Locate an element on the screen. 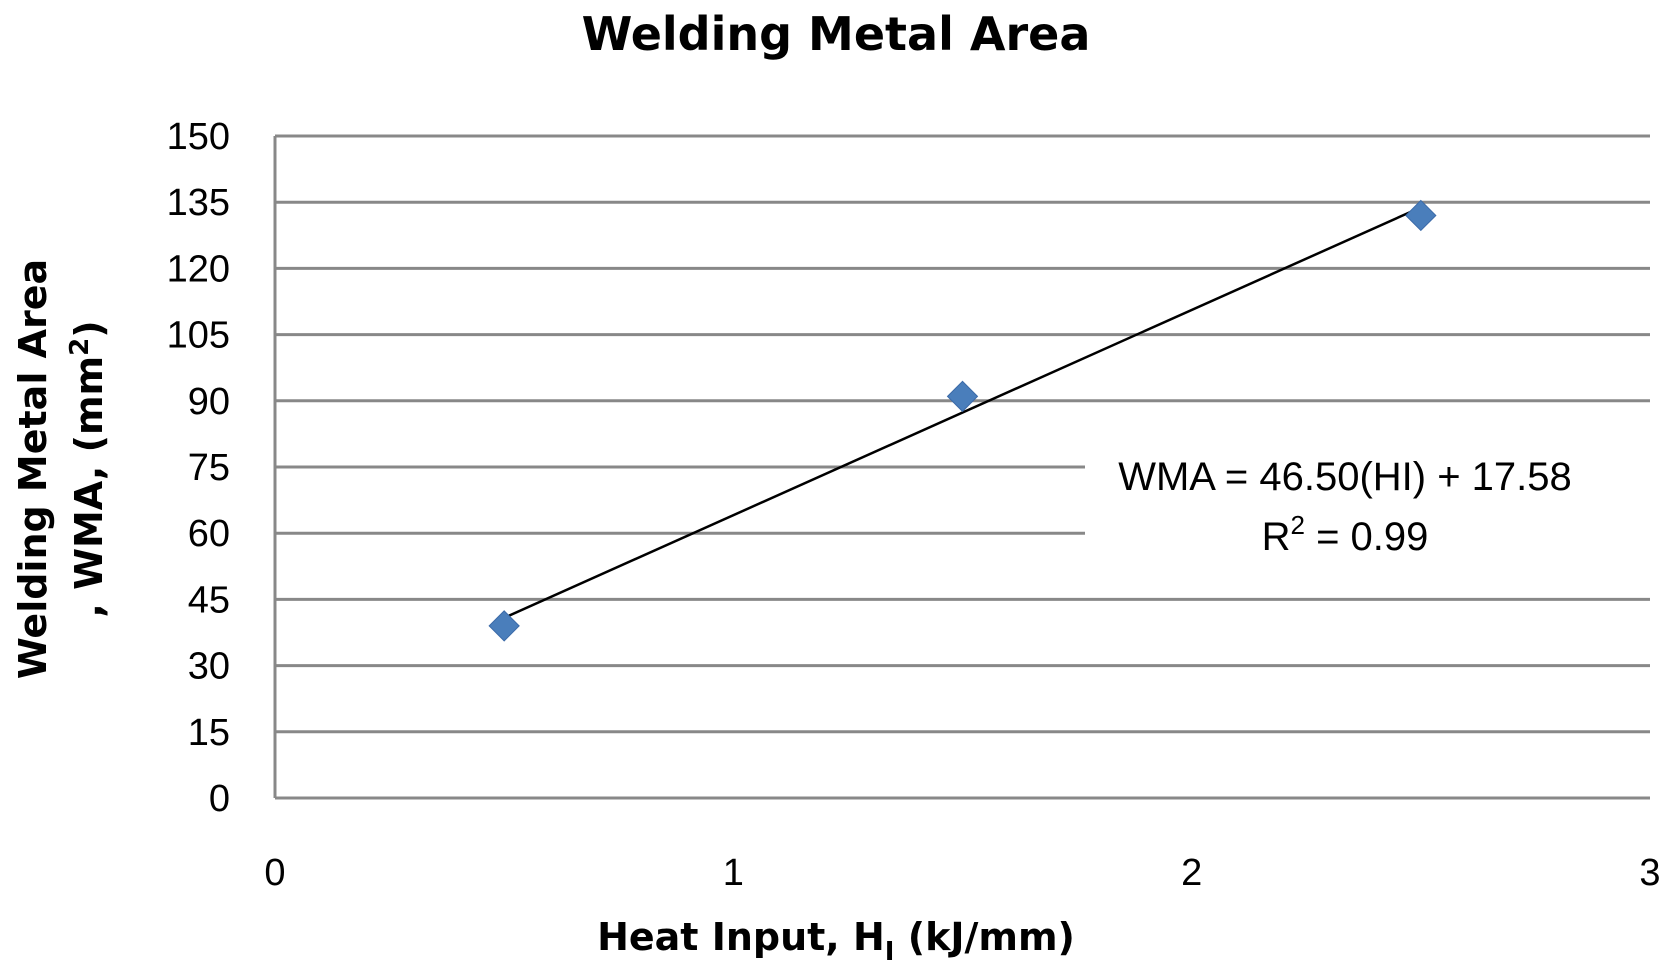 The image size is (1667, 977). x-axis-label: Heat Input, HI (kJ/mm) is located at coordinates (836, 941).